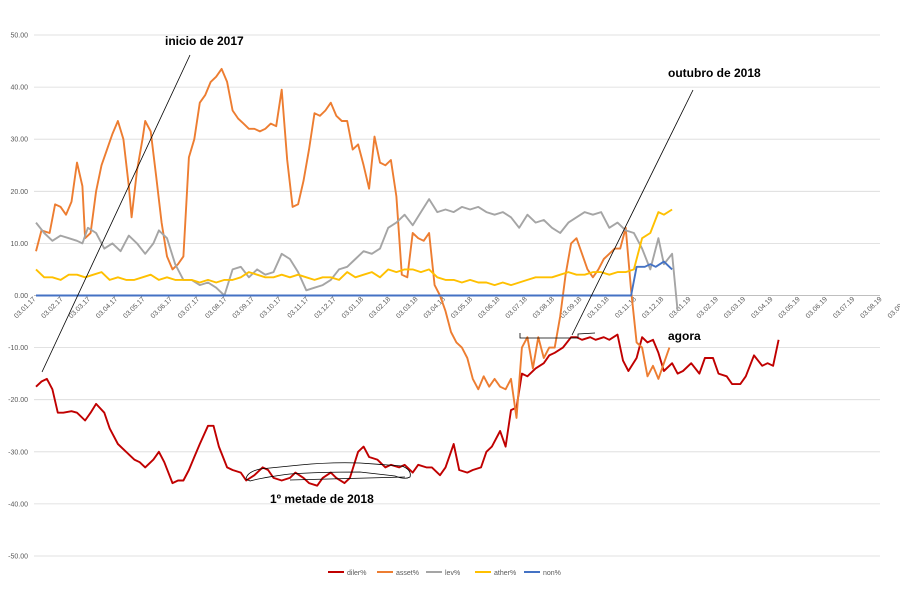 Image resolution: width=900 pixels, height=591 pixels. I want to click on annotation-oval-2018, so click(328, 472).